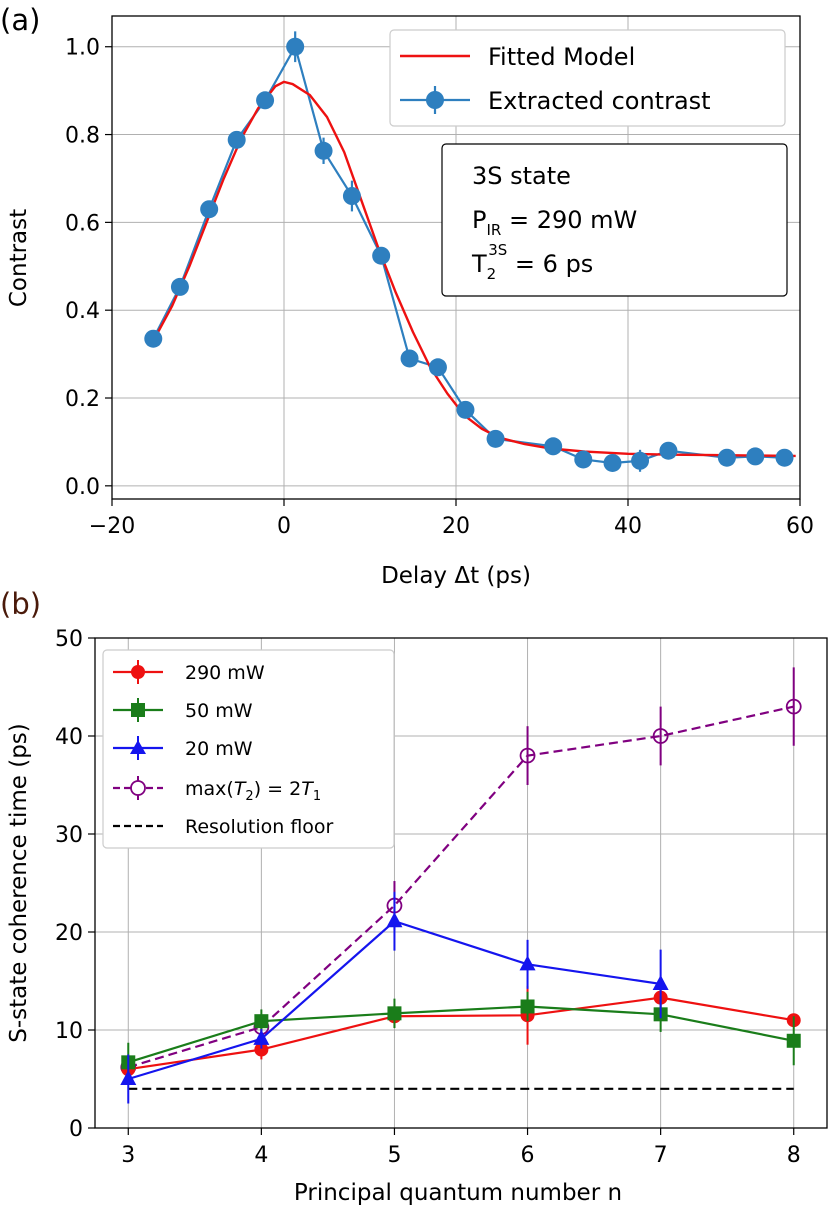  Describe the element at coordinates (458, 1193) in the screenshot. I see `panel-b-x-axis-label: Principal quantum number n` at that location.